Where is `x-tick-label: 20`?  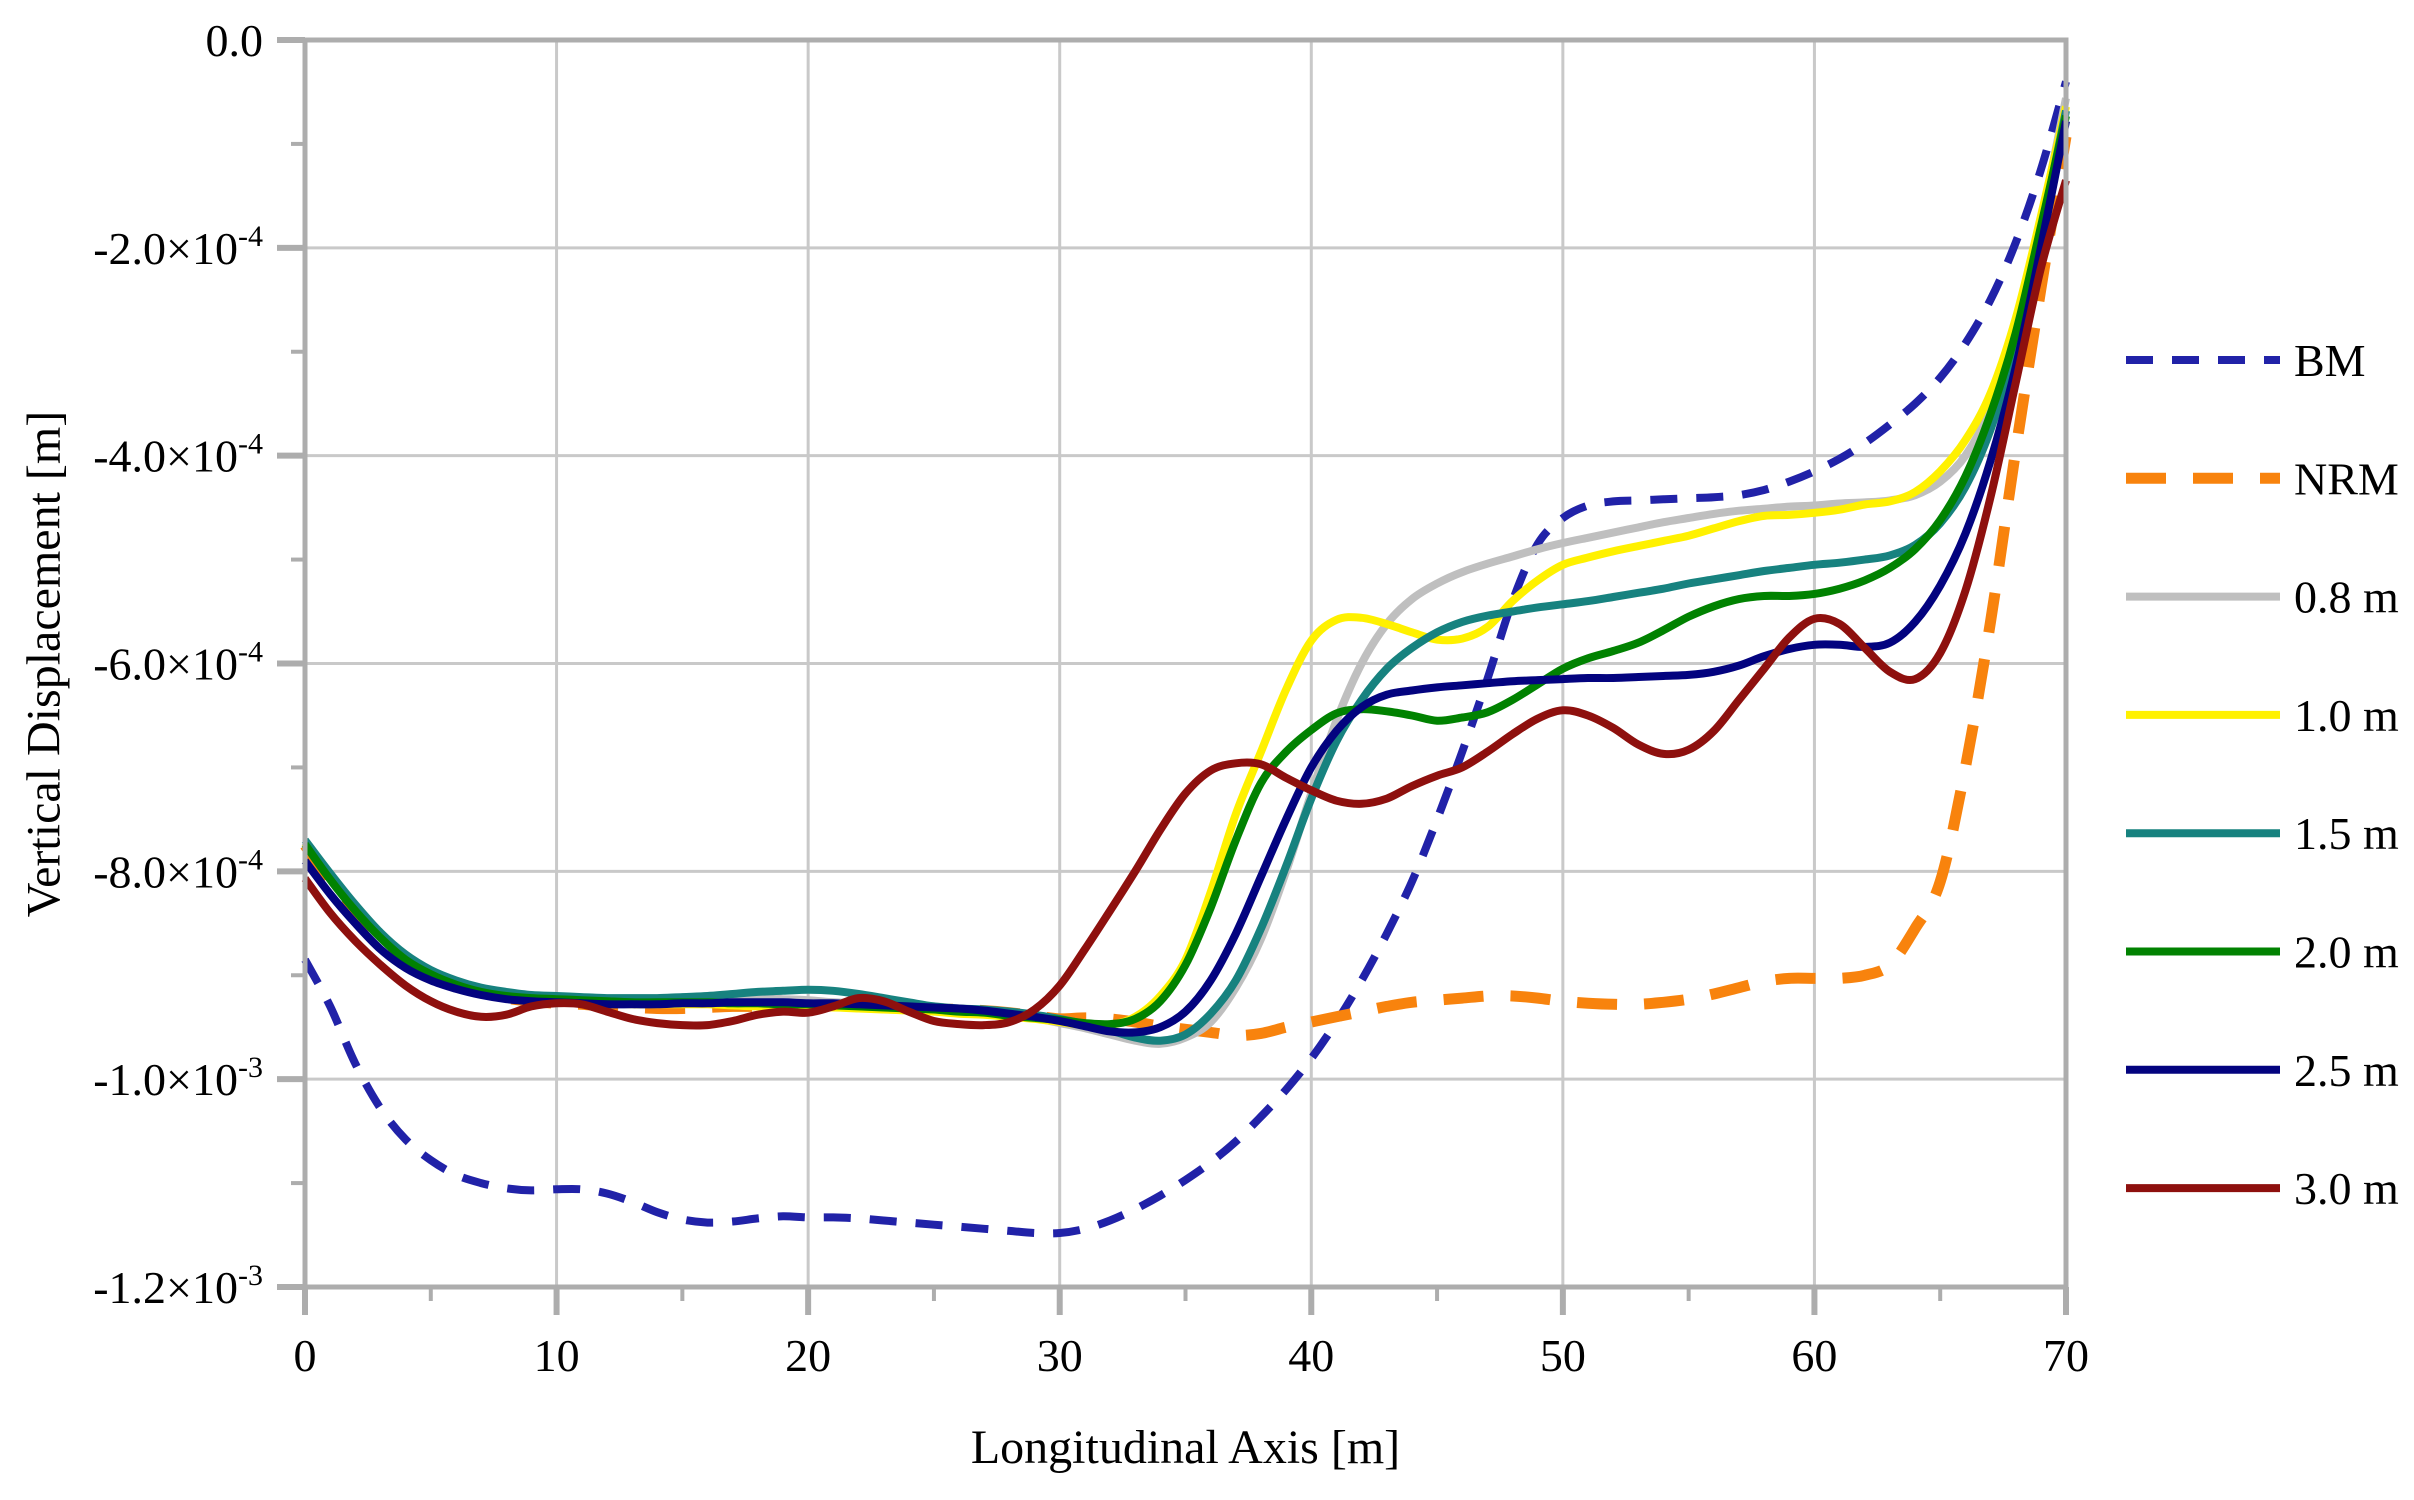
x-tick-label: 20 is located at coordinates (808, 1355).